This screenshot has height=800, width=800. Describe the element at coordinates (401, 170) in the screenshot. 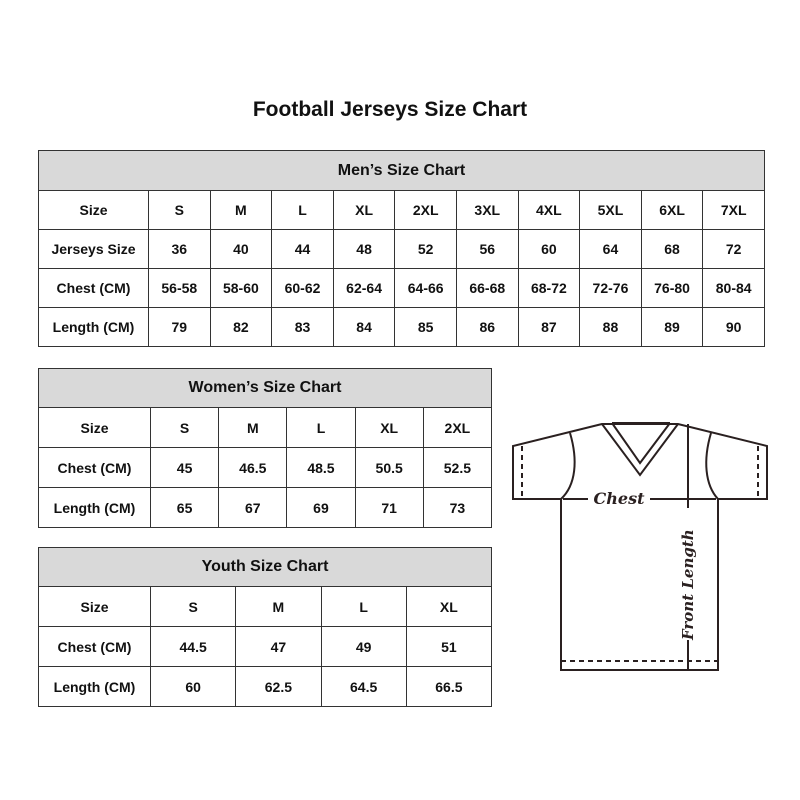

I see `mens-table-heading: Men’s Size Chart` at that location.